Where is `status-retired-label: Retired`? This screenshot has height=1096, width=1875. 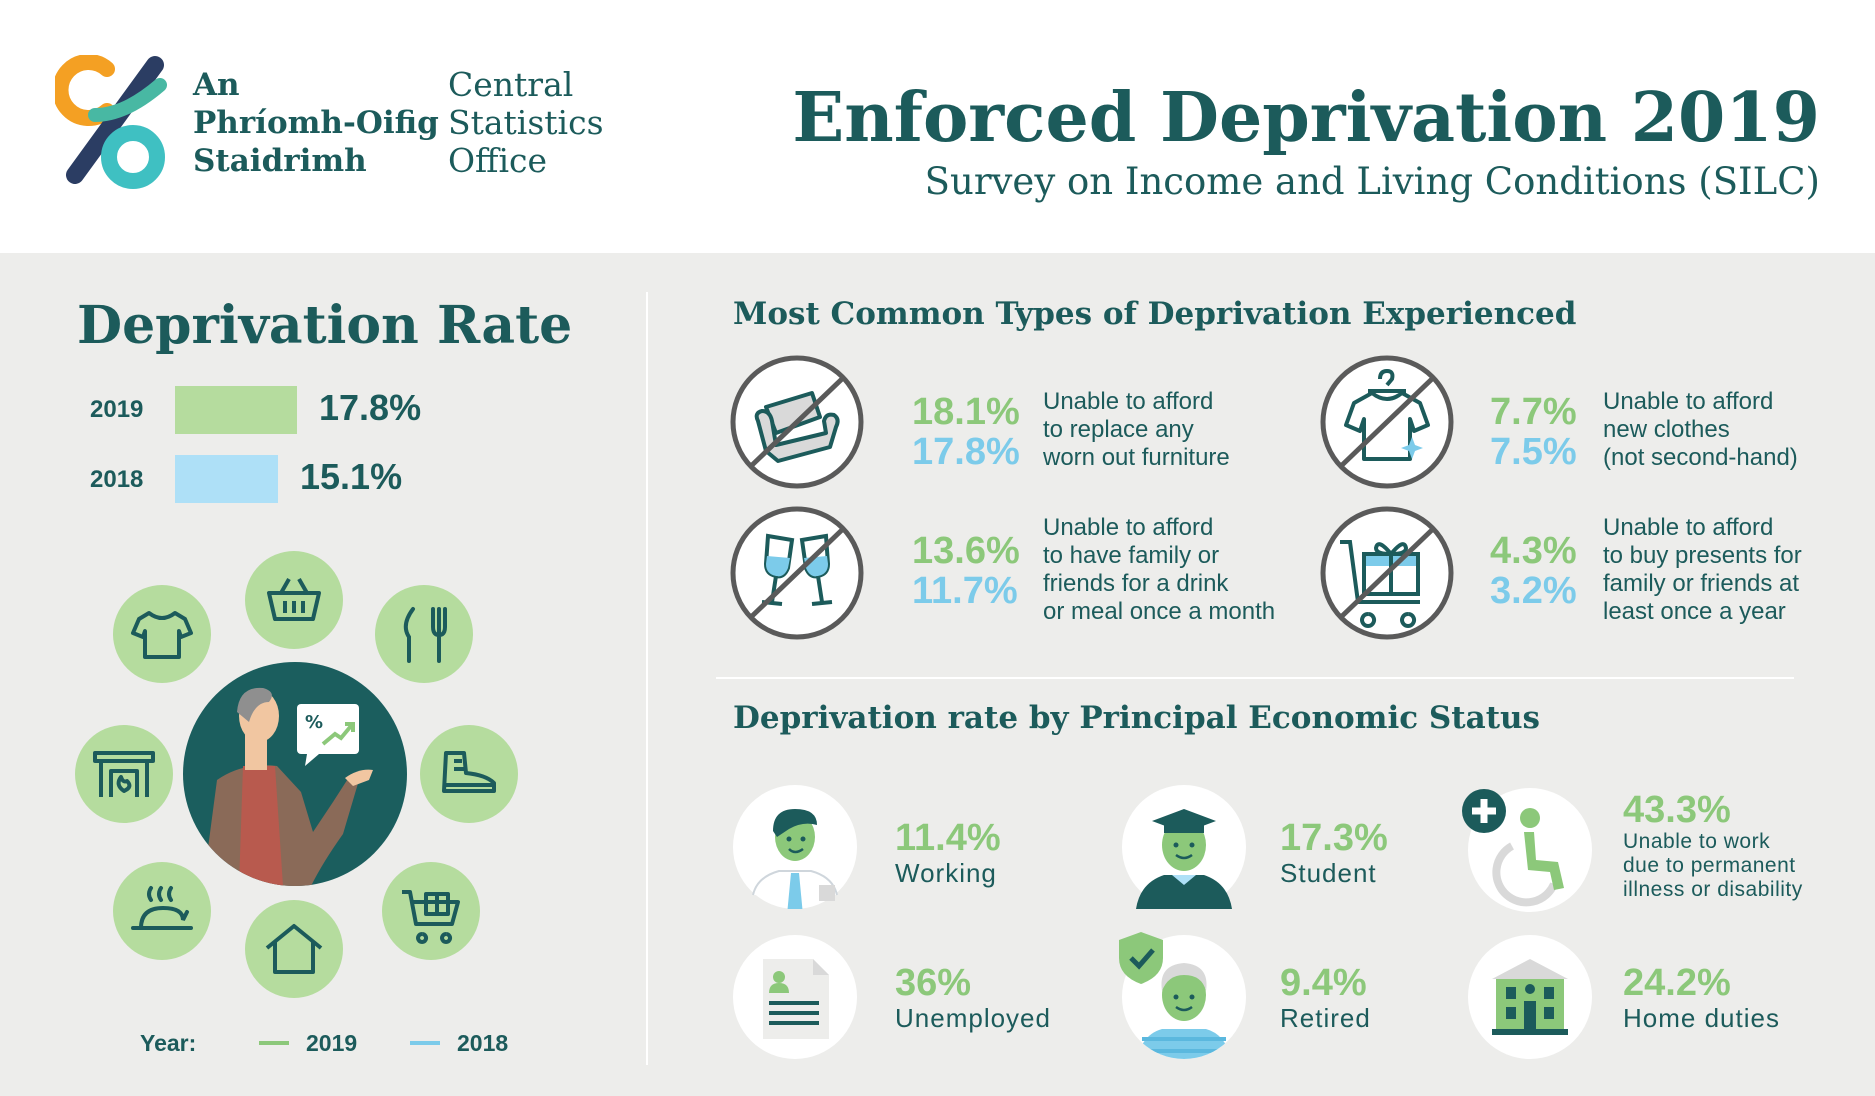 status-retired-label: Retired is located at coordinates (1325, 1018).